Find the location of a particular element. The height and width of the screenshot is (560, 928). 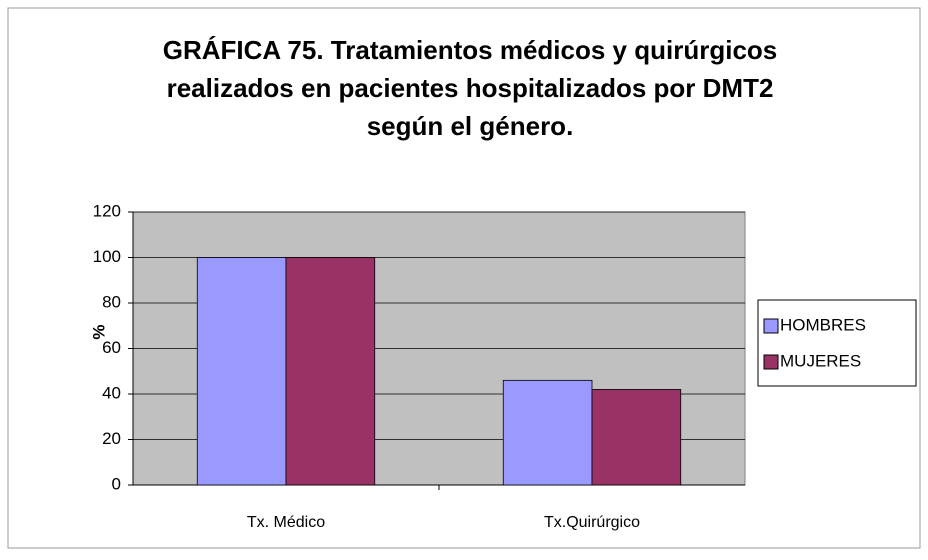

x-tick-label: Tx. Médico is located at coordinates (286, 522).